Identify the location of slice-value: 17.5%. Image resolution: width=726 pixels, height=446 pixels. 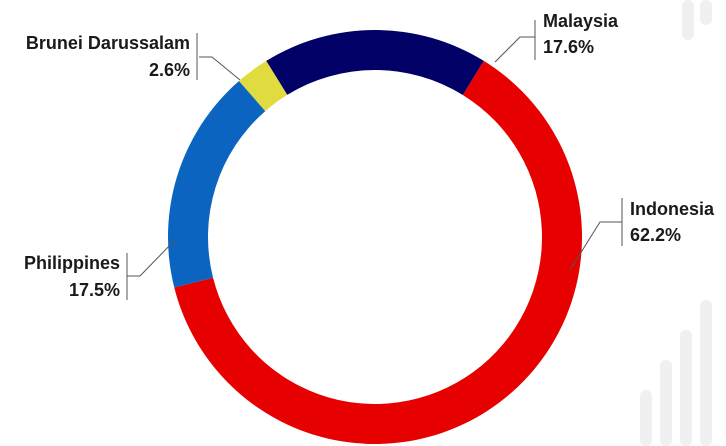
(94, 290).